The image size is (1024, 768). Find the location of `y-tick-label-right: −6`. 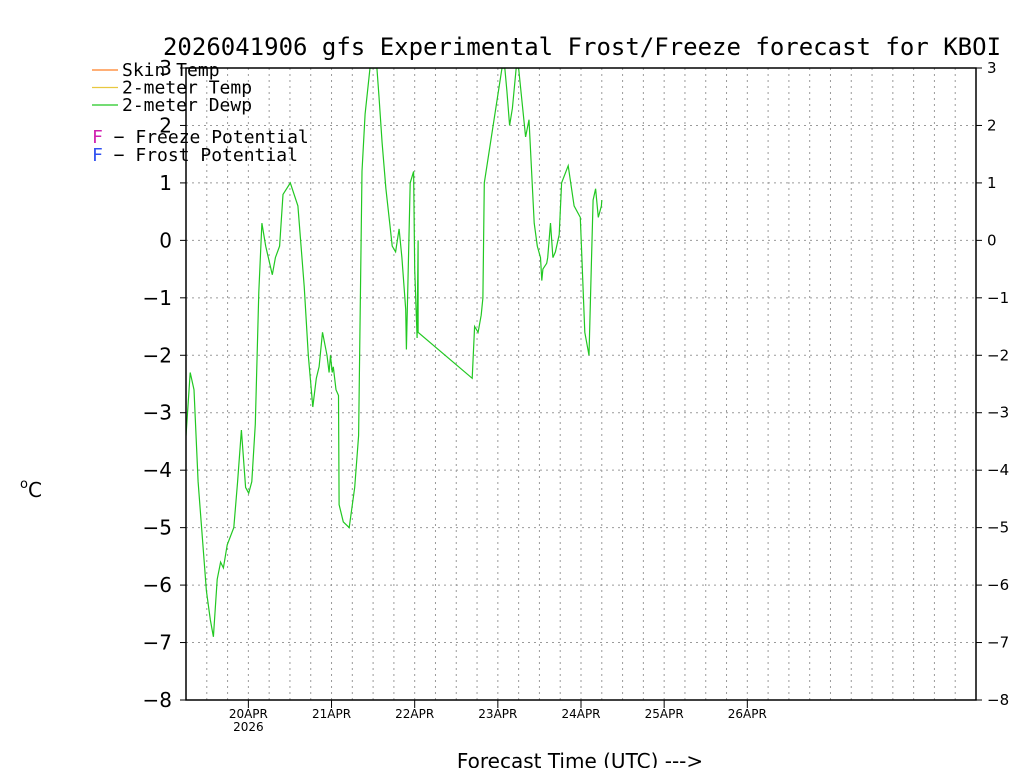

y-tick-label-right: −6 is located at coordinates (998, 585).